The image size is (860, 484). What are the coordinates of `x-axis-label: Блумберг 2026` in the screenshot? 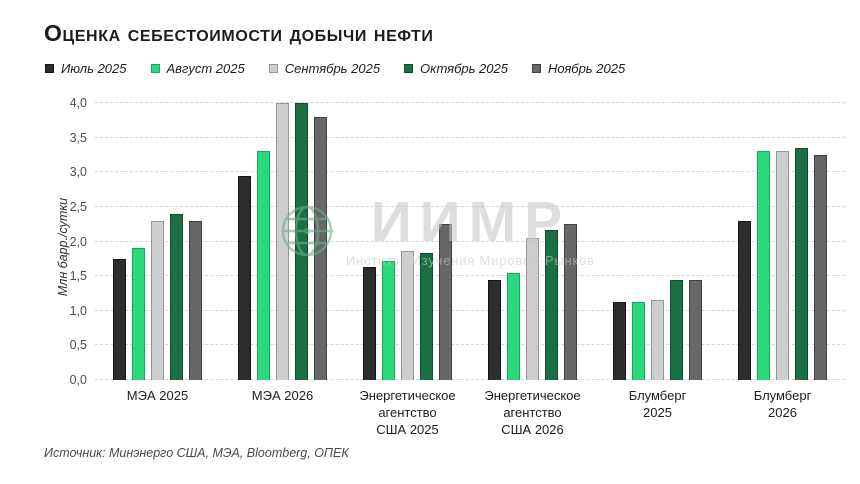 It's located at (782, 404).